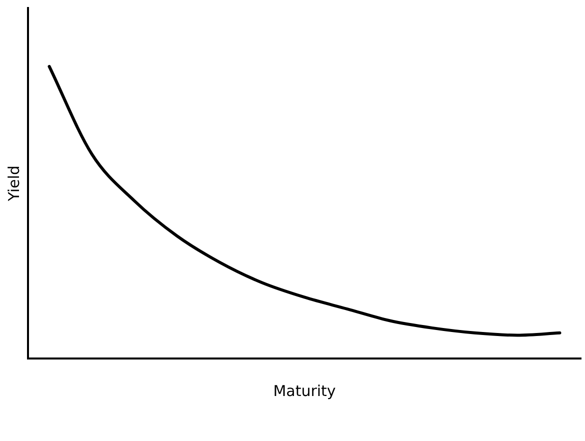 The height and width of the screenshot is (441, 585). What do you see at coordinates (13, 183) in the screenshot?
I see `y-axis-title: Yield` at bounding box center [13, 183].